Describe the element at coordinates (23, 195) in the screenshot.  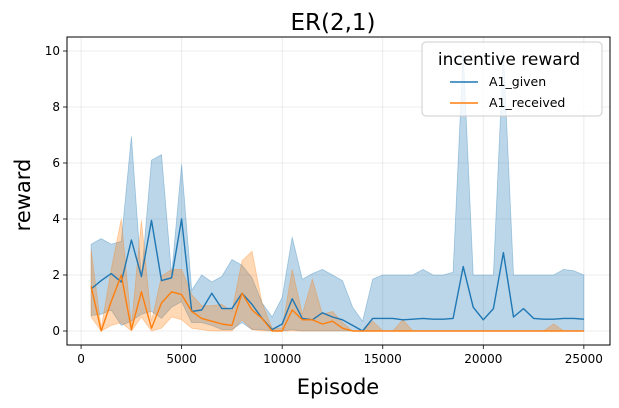
I see `y-axis-title: reward` at that location.